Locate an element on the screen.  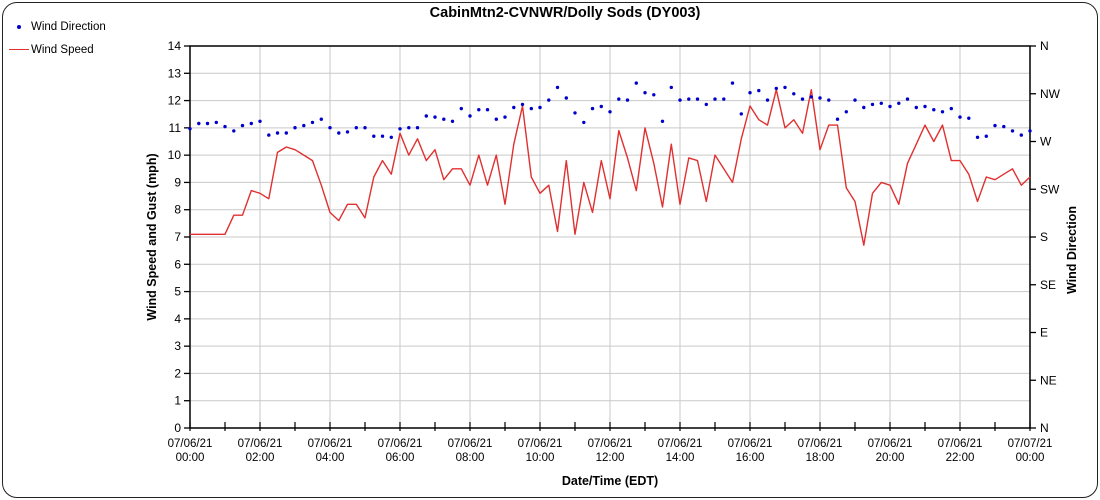
svg-text: 12:00 is located at coordinates (610, 458).